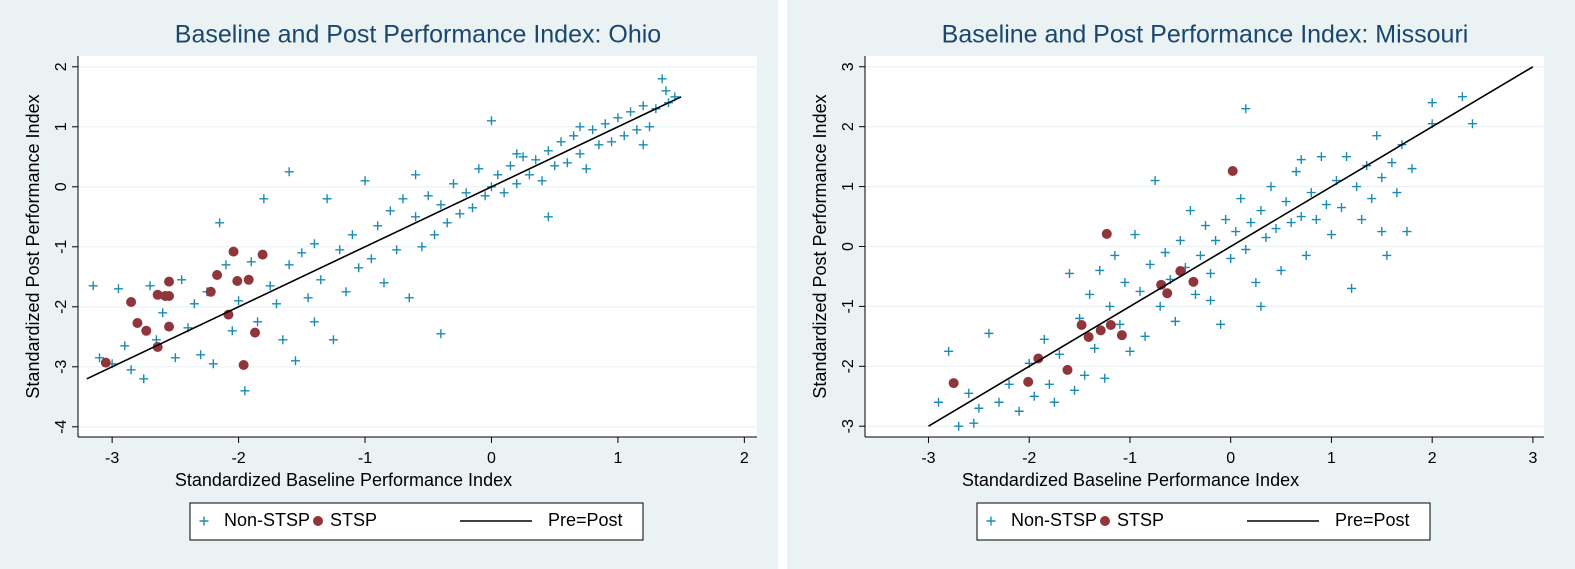 Image resolution: width=1575 pixels, height=569 pixels. I want to click on x-tick-label: 0, so click(491, 458).